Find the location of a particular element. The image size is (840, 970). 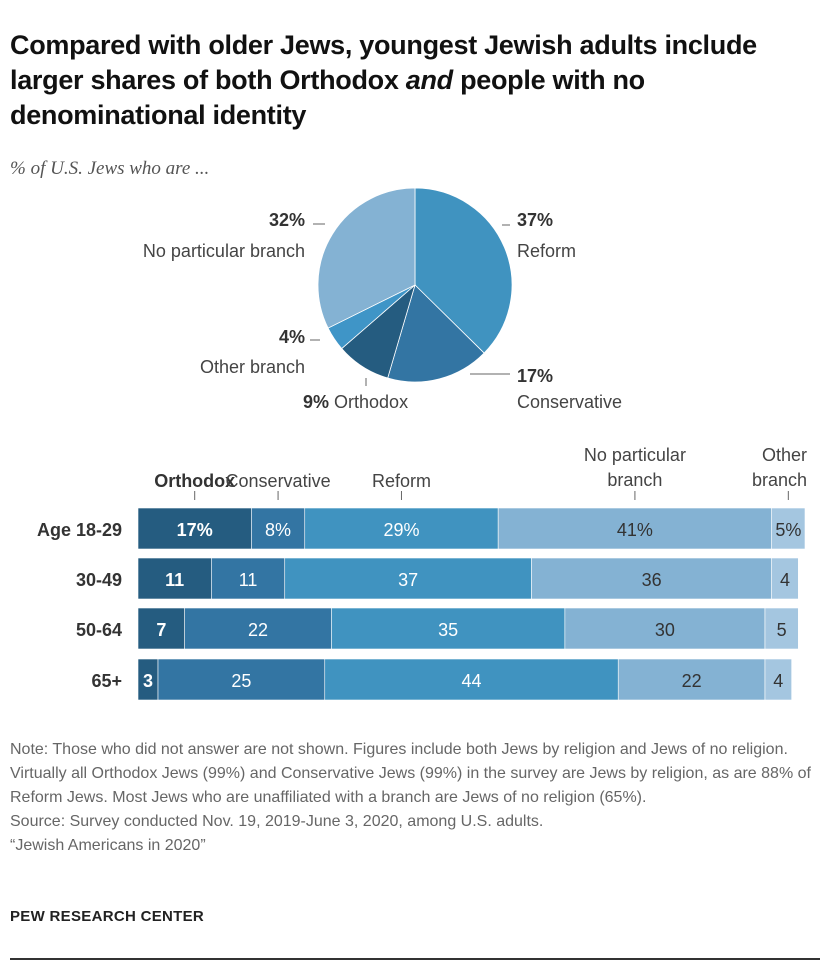

bar-value-label: 17% is located at coordinates (195, 530).